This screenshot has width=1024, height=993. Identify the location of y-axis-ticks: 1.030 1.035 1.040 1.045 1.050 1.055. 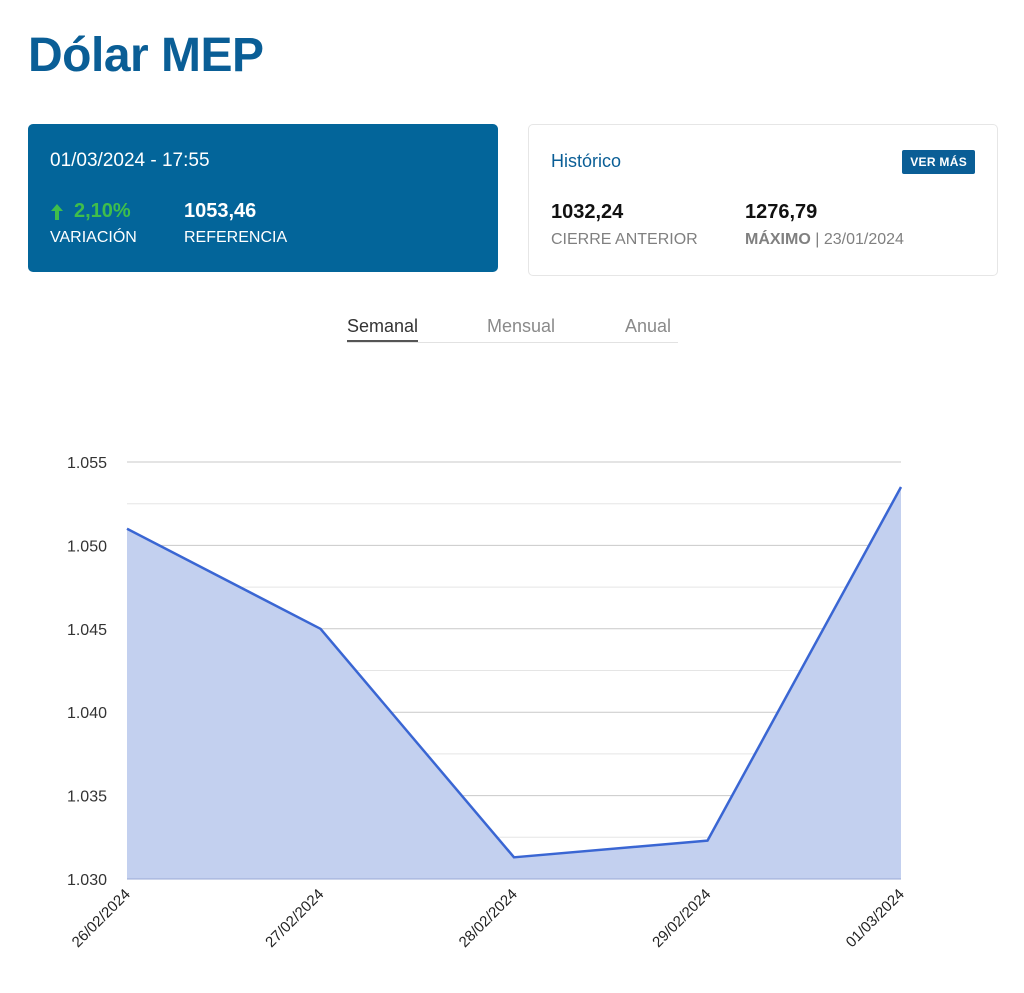
(87, 672).